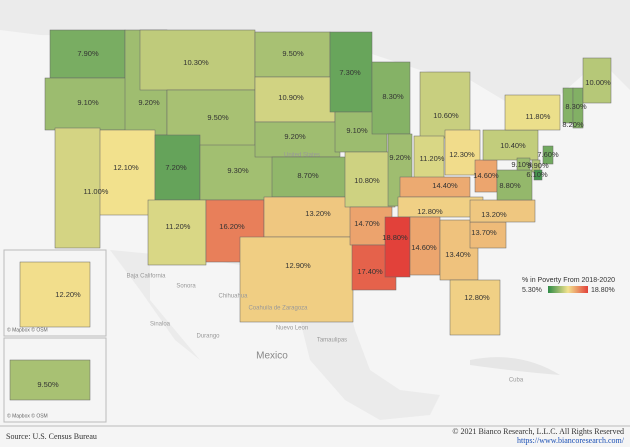 Image resolution: width=630 pixels, height=447 pixels. What do you see at coordinates (513, 145) in the screenshot?
I see `state-value-label: 10.40%` at bounding box center [513, 145].